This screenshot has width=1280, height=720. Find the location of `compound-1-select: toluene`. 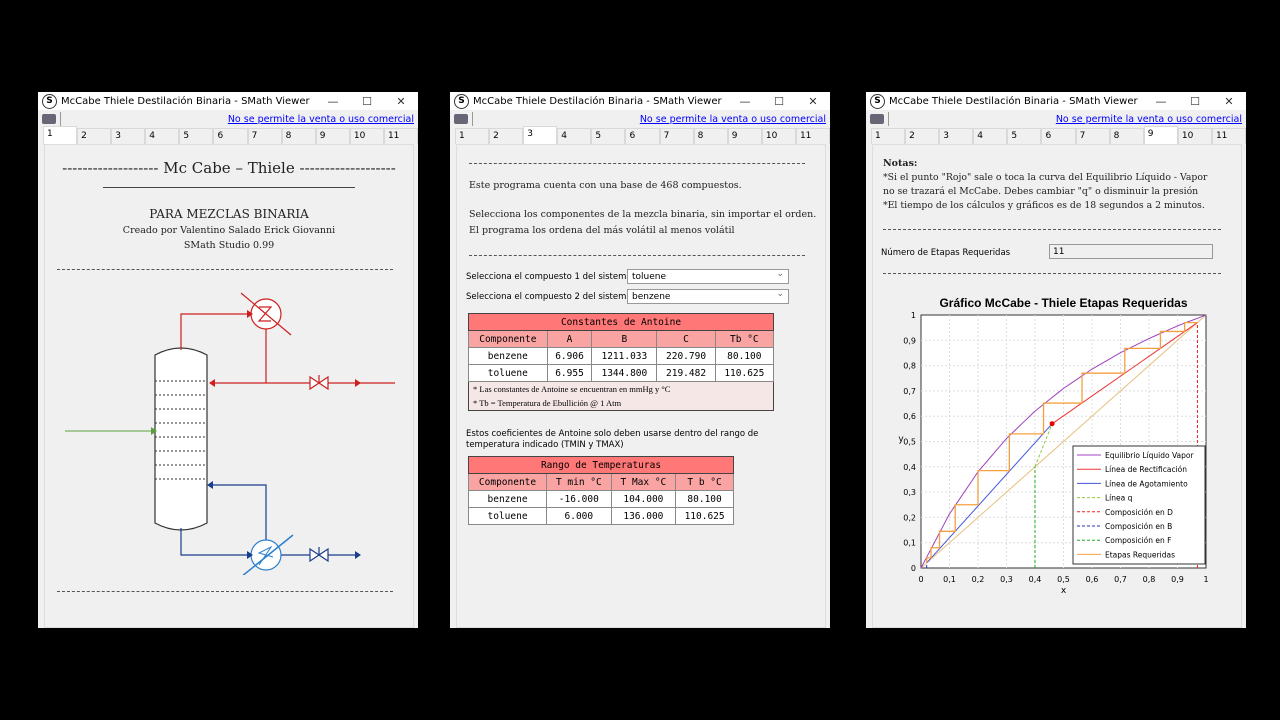

compound-1-select: toluene is located at coordinates (708, 275).